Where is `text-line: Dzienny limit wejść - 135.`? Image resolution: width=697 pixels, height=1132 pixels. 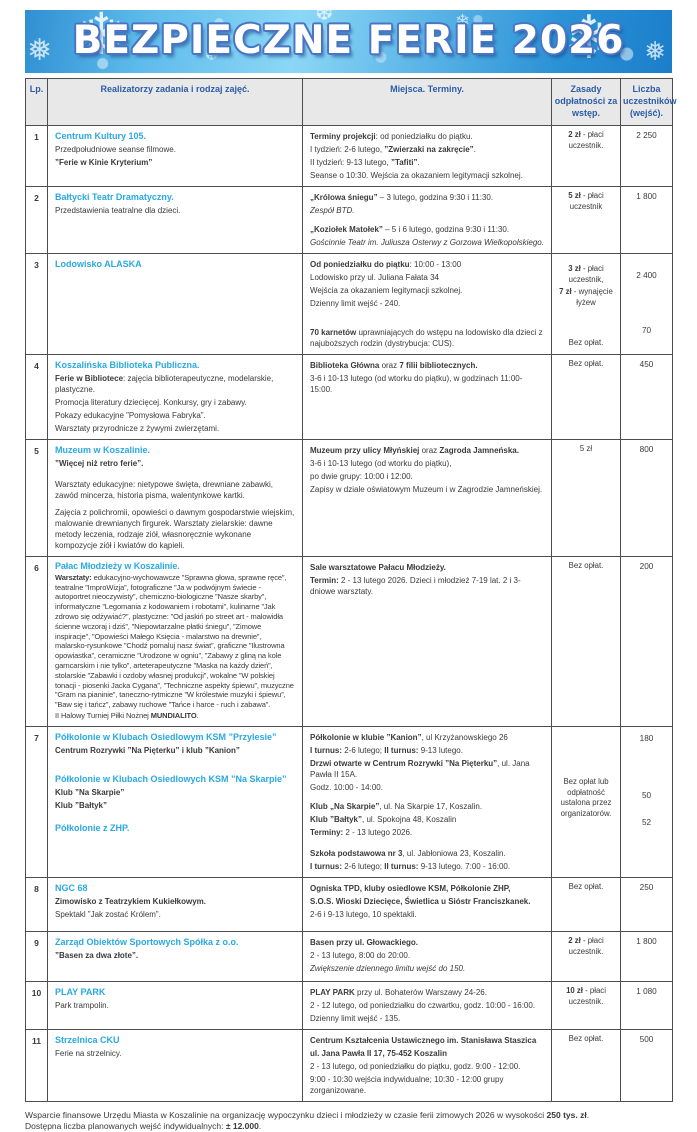 text-line: Dzienny limit wejść - 135. is located at coordinates (355, 1018).